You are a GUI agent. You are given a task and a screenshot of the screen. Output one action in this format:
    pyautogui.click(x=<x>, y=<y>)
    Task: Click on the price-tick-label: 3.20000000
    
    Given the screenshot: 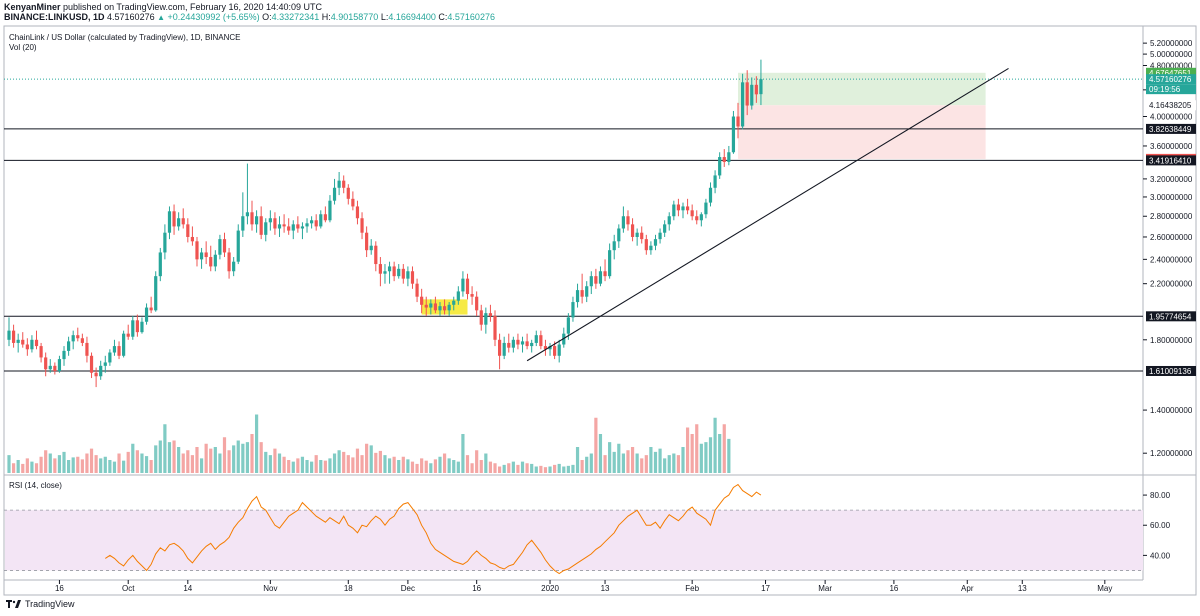 What is the action you would take?
    pyautogui.click(x=1171, y=179)
    